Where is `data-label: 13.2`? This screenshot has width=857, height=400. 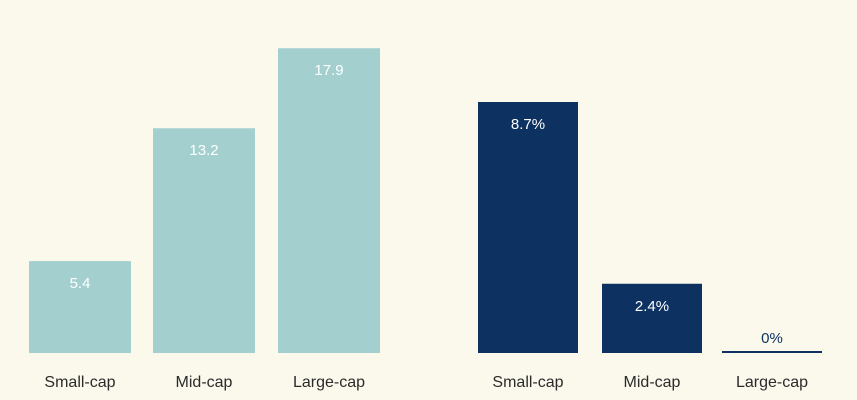 data-label: 13.2 is located at coordinates (203, 150).